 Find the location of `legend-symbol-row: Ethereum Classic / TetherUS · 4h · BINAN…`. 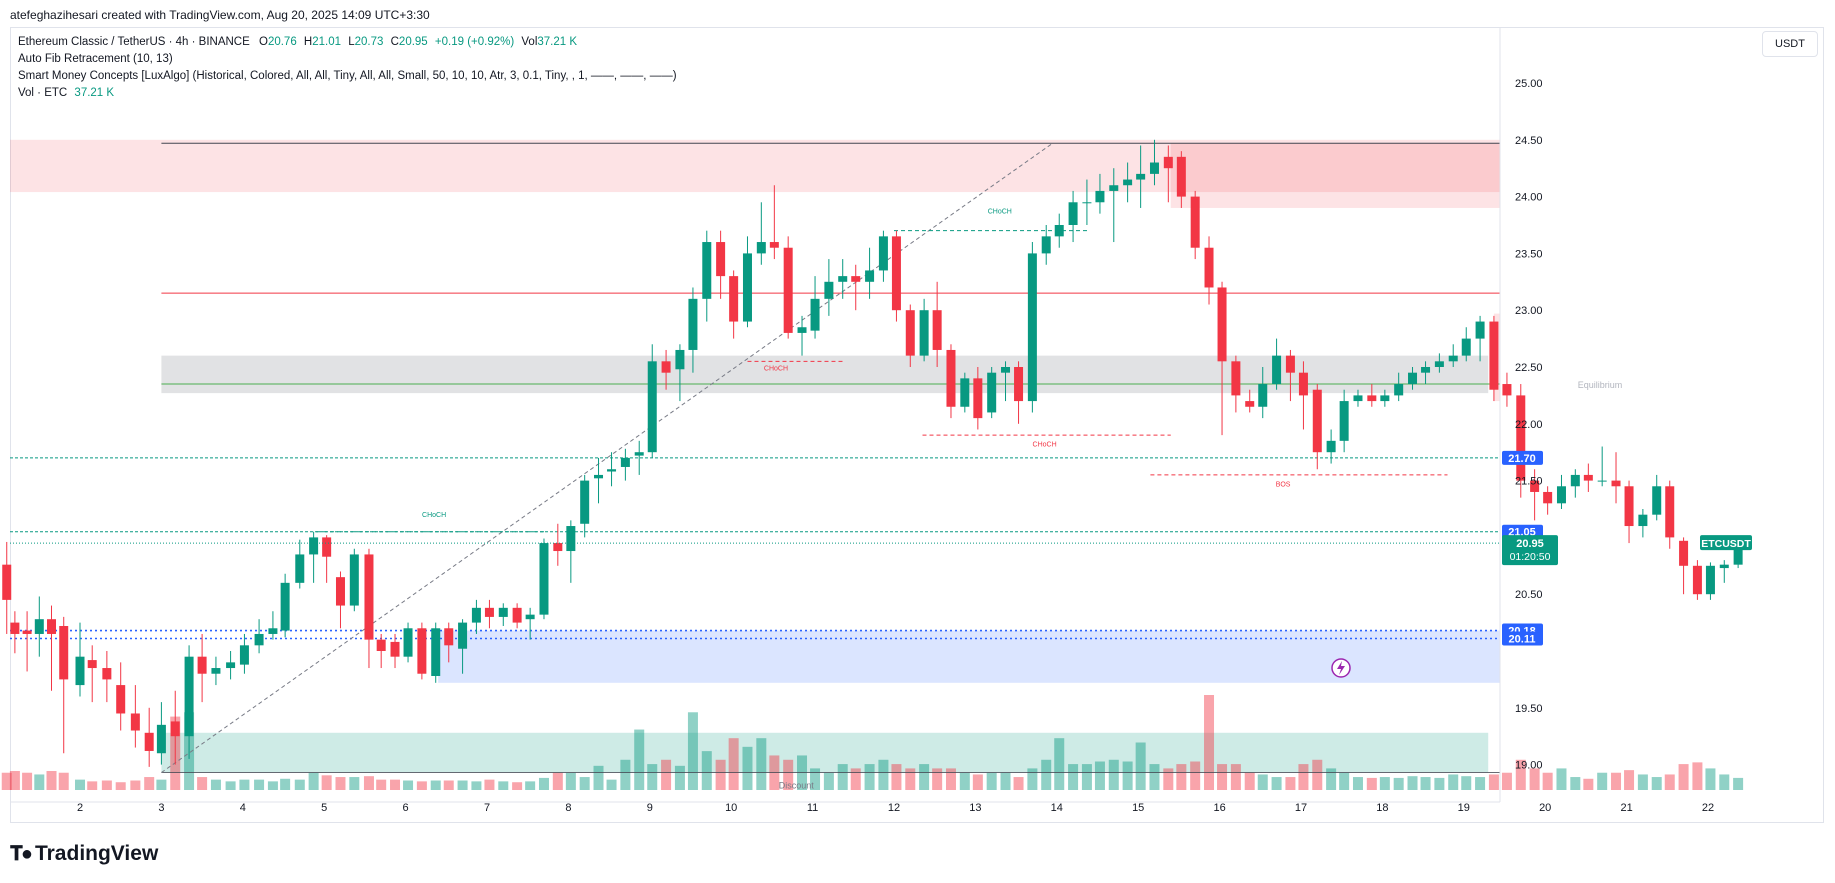

legend-symbol-row: Ethereum Classic / TetherUS · 4h · BINAN… is located at coordinates (347, 42).